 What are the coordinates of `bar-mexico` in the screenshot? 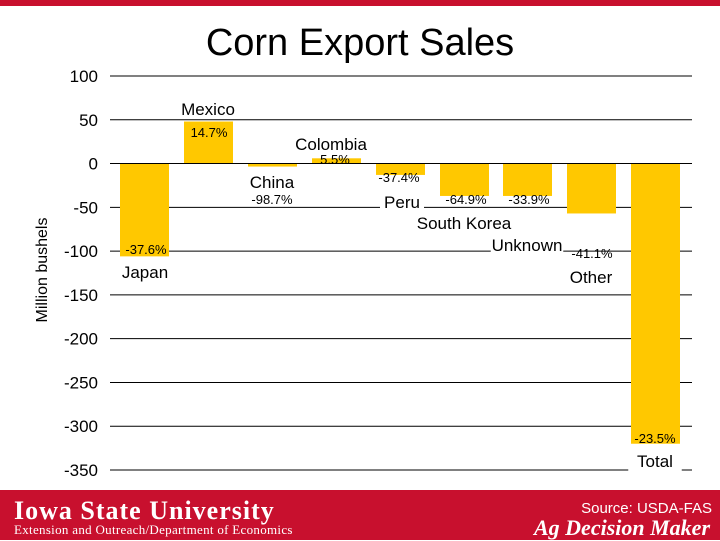 It's located at (208, 142).